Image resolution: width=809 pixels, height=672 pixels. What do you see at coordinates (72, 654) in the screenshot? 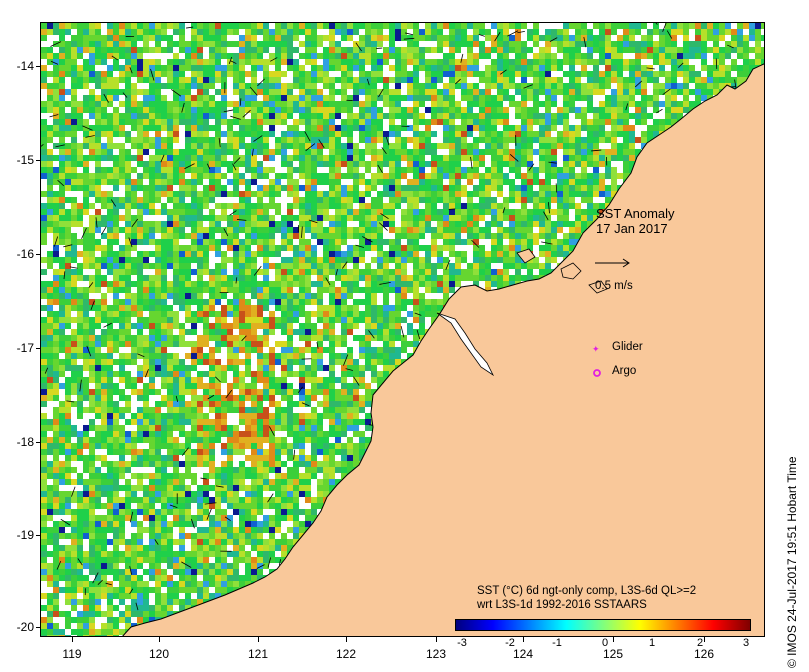
I see `lon-tick-label: 119` at bounding box center [72, 654].